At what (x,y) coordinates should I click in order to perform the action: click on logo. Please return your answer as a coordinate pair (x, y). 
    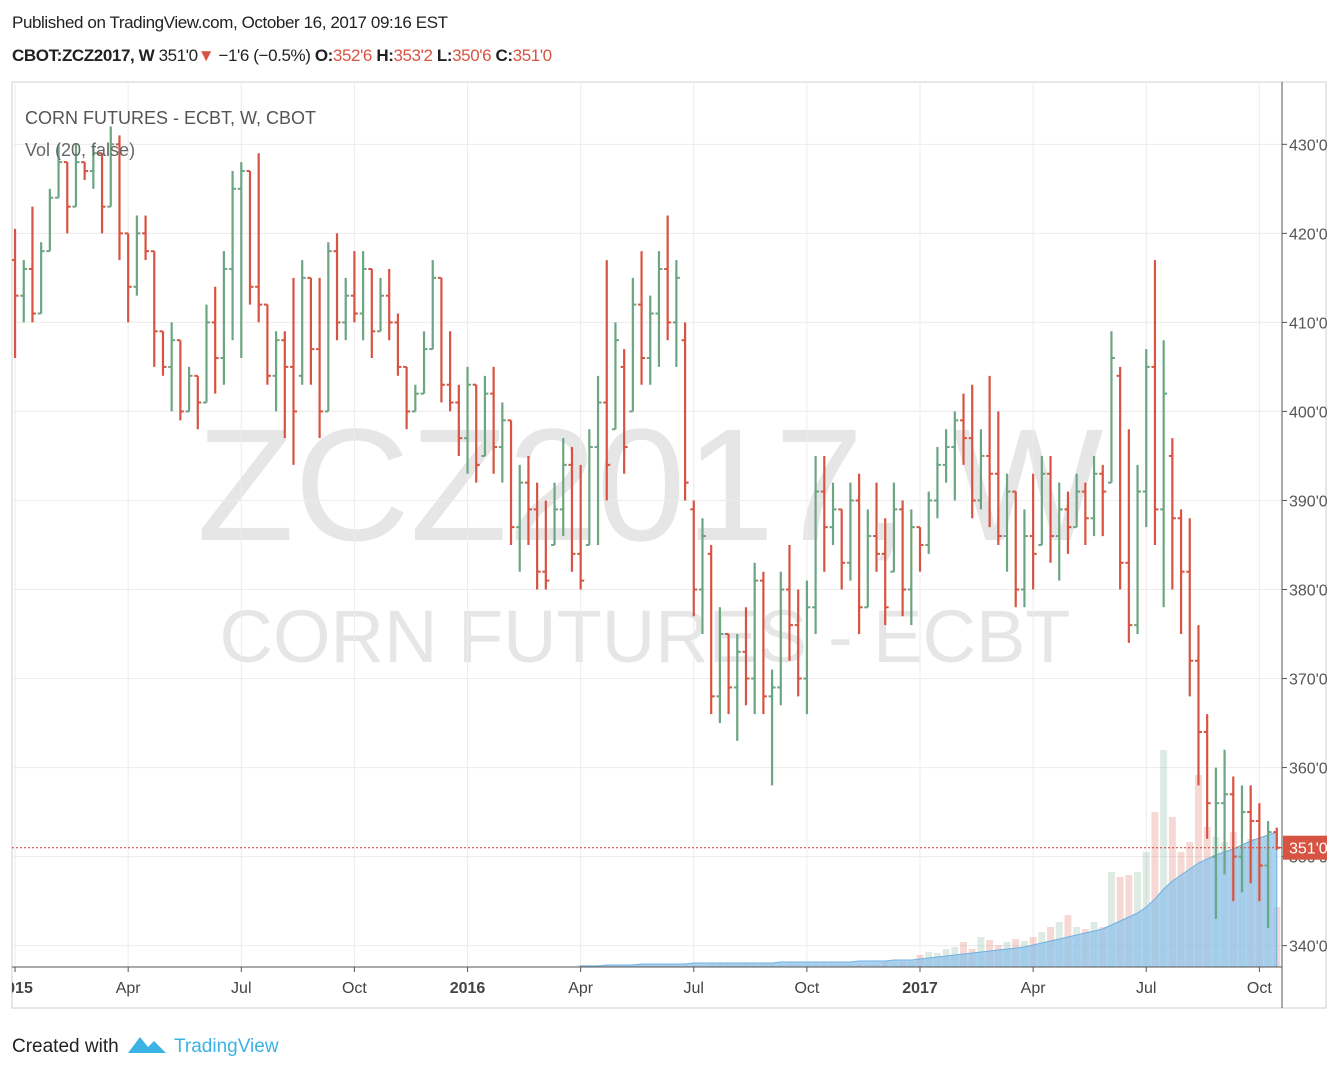
    Looking at the image, I should click on (147, 1045).